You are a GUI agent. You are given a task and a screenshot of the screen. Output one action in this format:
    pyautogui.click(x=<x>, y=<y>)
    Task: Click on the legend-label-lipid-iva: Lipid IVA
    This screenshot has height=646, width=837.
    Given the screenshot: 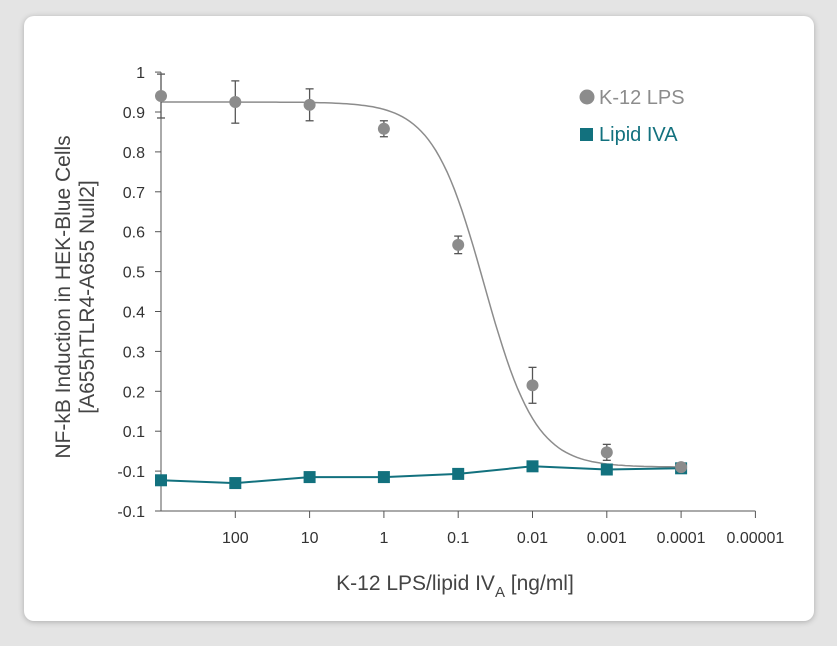 What is the action you would take?
    pyautogui.click(x=638, y=135)
    